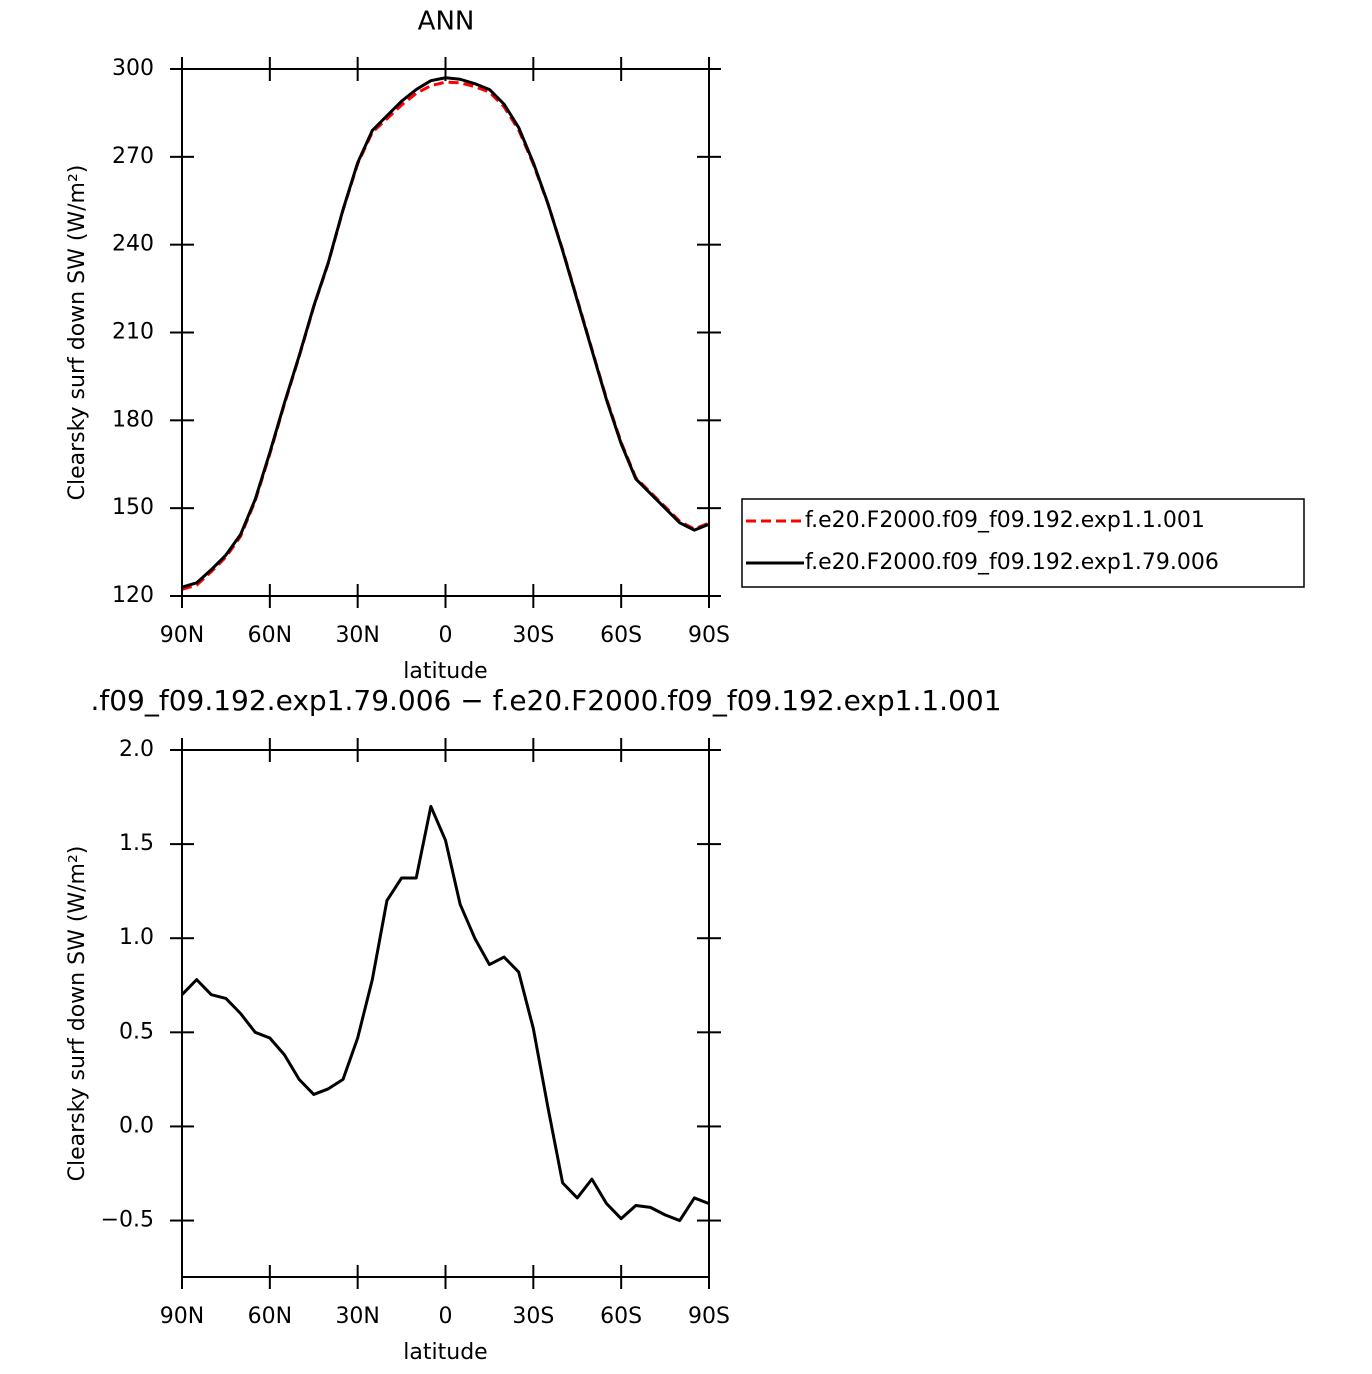  What do you see at coordinates (136, 1125) in the screenshot?
I see `y-tick-label: 0.0` at bounding box center [136, 1125].